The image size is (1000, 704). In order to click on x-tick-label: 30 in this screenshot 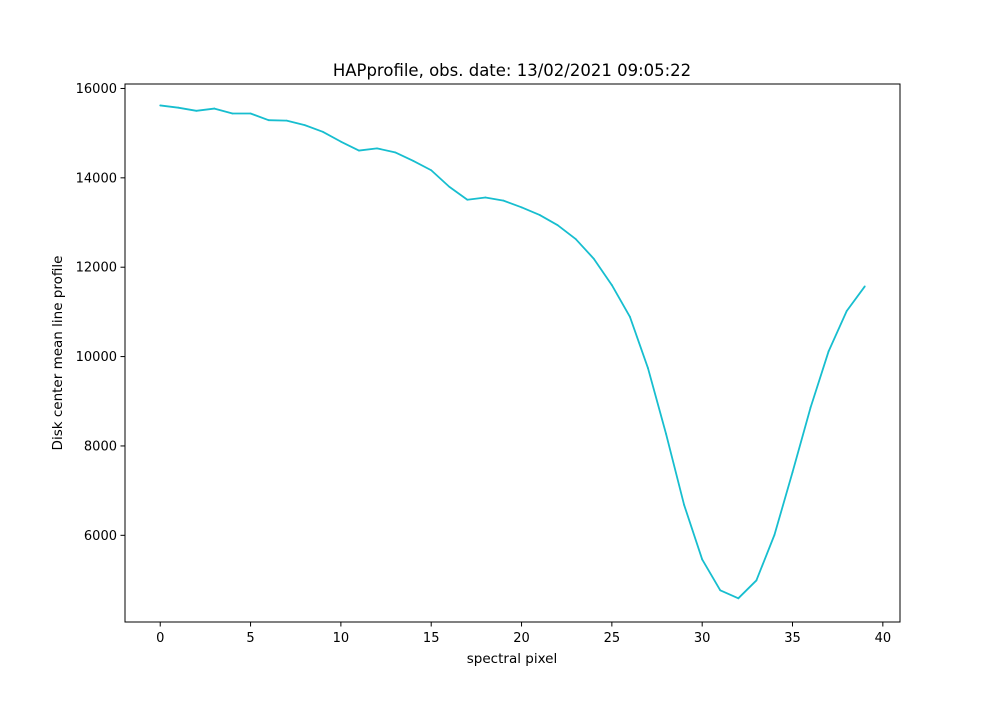, I will do `click(702, 638)`.